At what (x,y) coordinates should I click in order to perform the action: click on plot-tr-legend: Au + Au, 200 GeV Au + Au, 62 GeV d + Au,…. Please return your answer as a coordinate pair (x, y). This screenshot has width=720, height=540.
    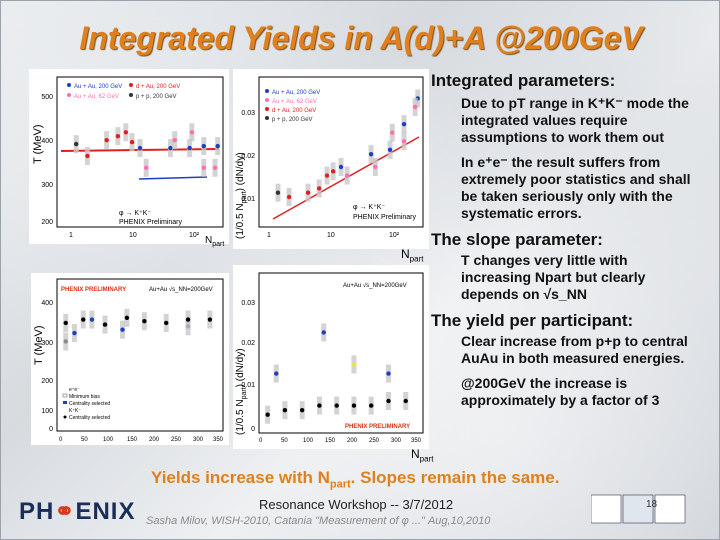
    Looking at the image, I should click on (292, 106).